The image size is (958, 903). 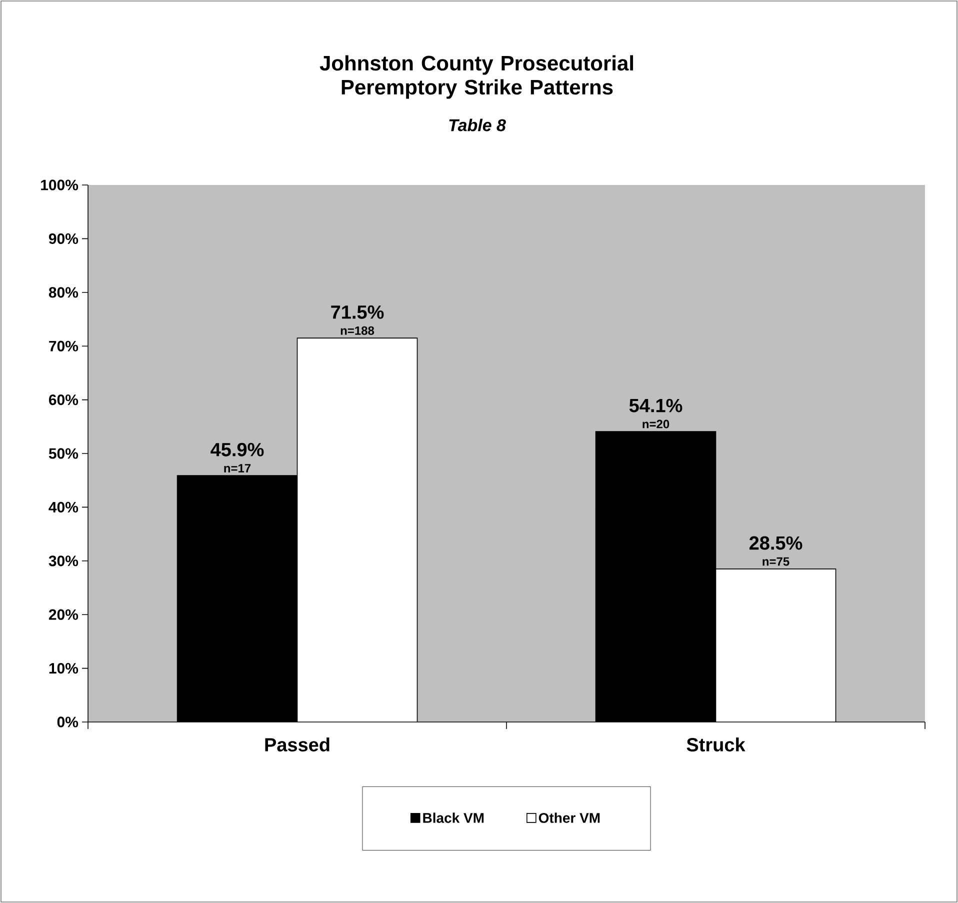 What do you see at coordinates (453, 817) in the screenshot?
I see `legend-label: Black VM` at bounding box center [453, 817].